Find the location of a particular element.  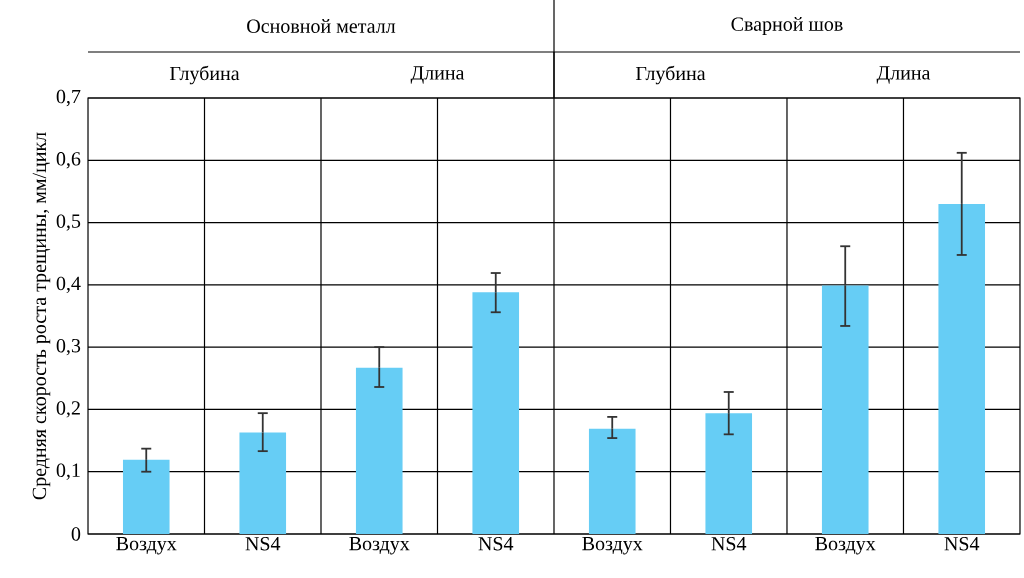

y-tick-label: 0,7 is located at coordinates (68, 98).